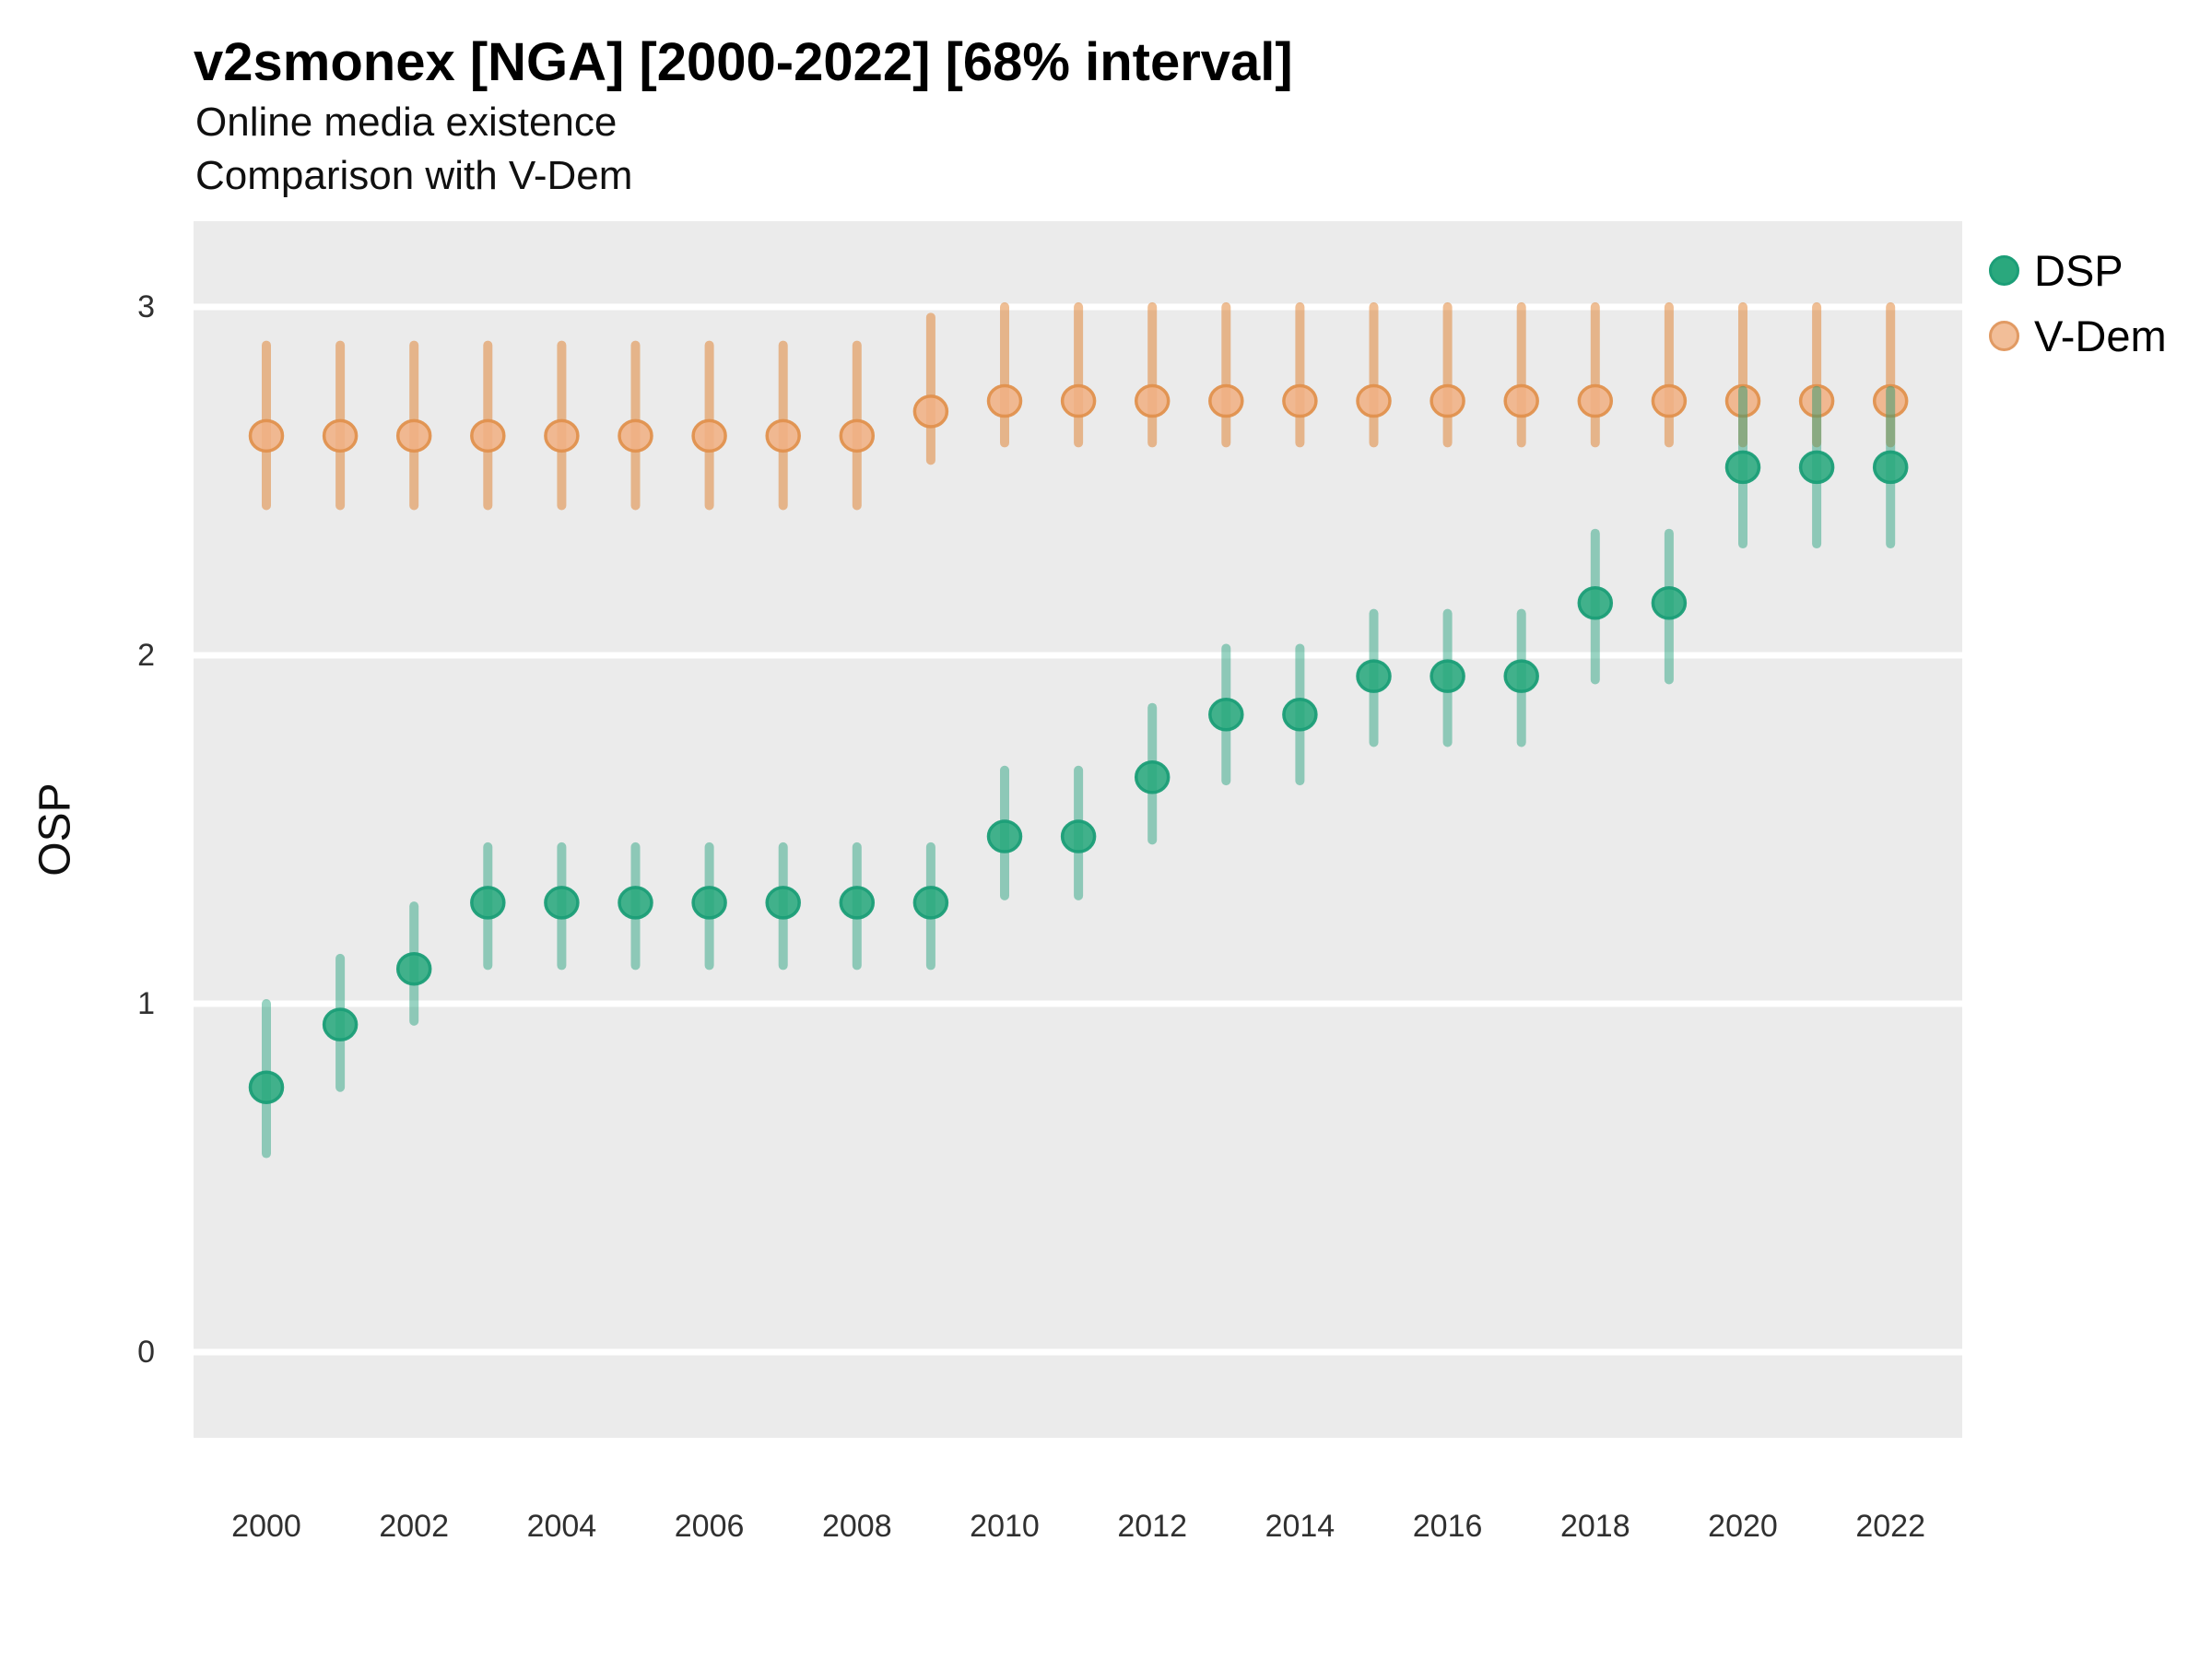 The image size is (2212, 1659). Describe the element at coordinates (488, 903) in the screenshot. I see `dsp-point-2003` at that location.